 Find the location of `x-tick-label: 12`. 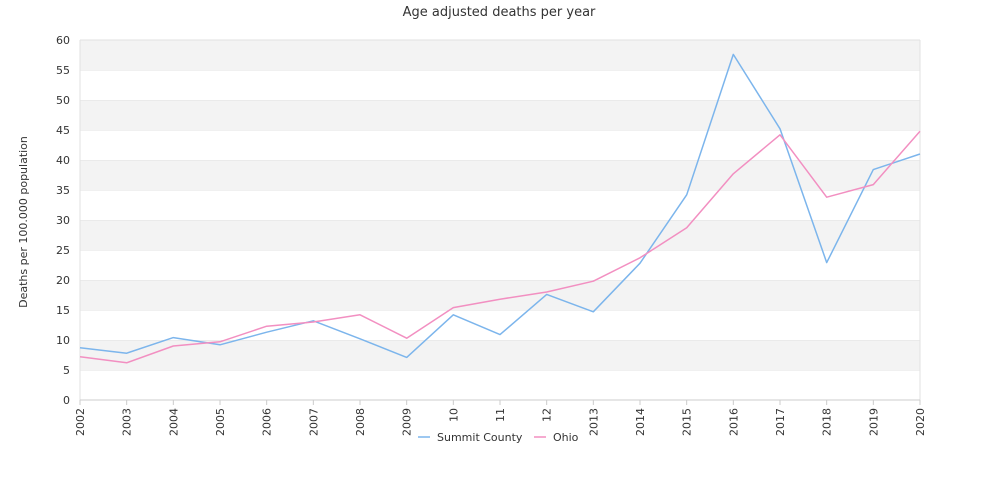

x-tick-label: 12 is located at coordinates (547, 415).